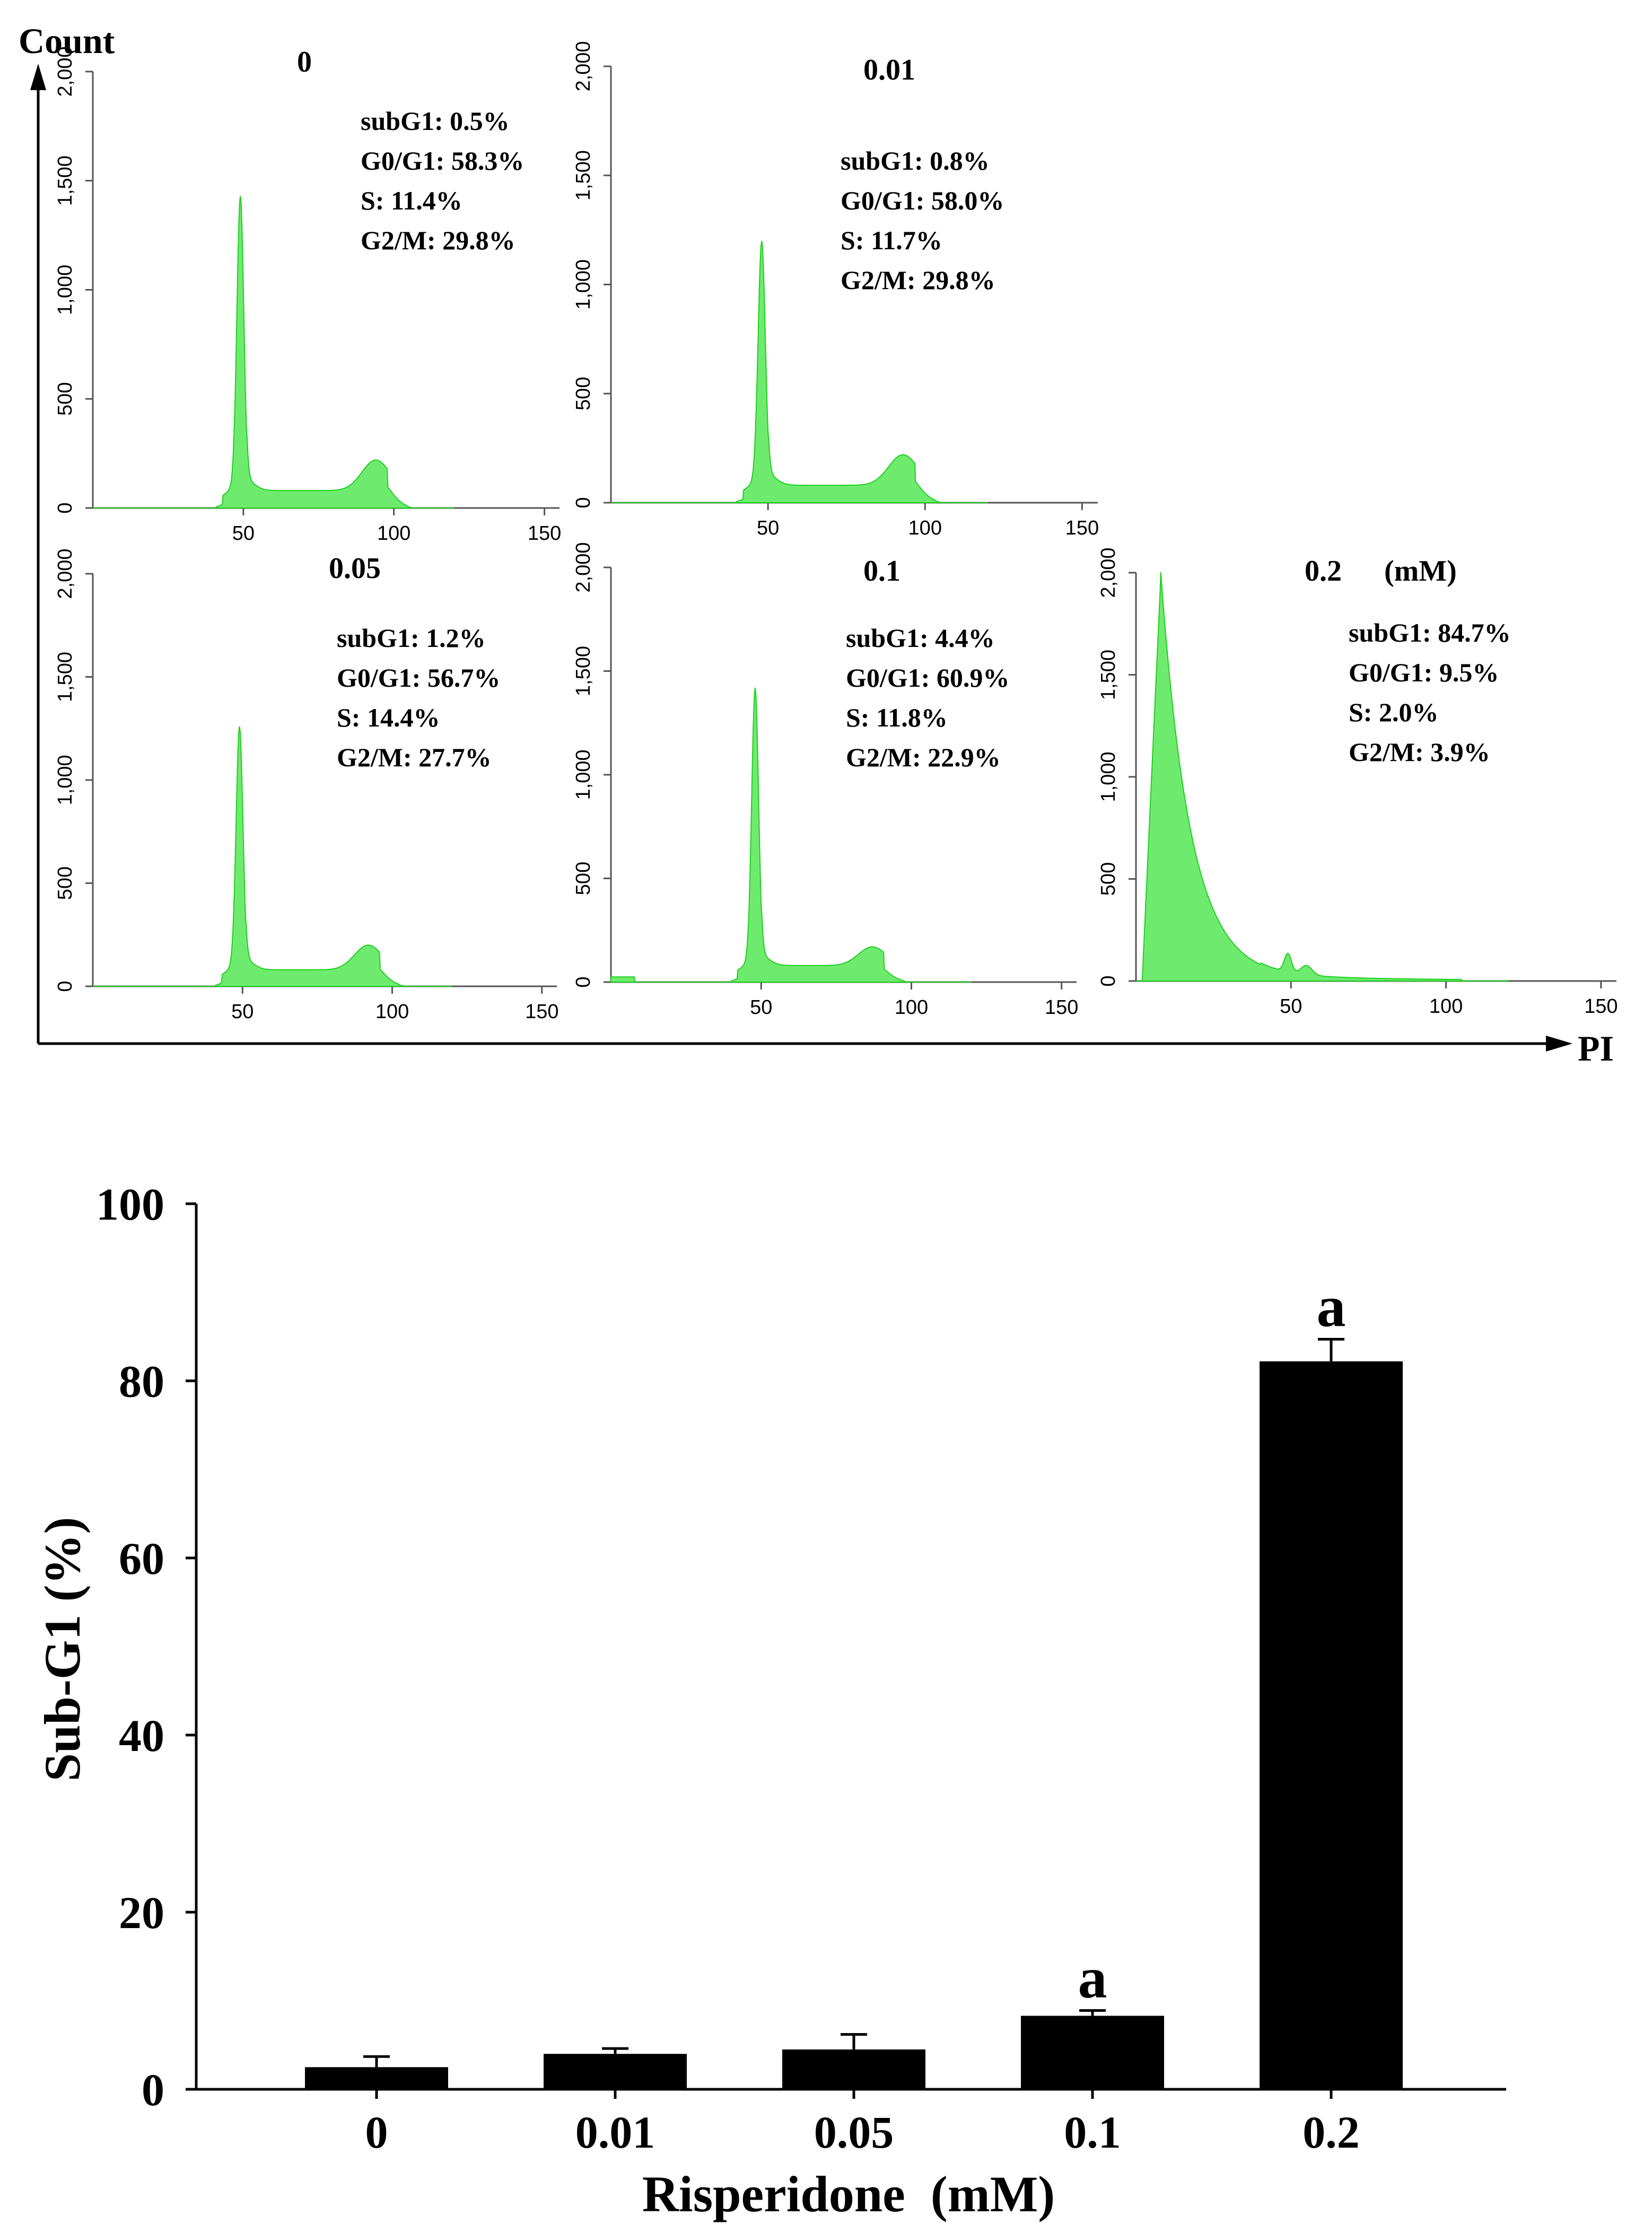  What do you see at coordinates (1559, 1044) in the screenshot?
I see `pi-axis-arrow` at bounding box center [1559, 1044].